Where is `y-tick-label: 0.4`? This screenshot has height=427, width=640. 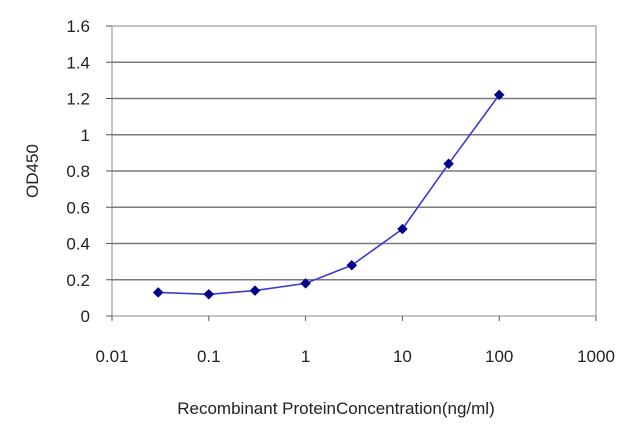 y-tick-label: 0.4 is located at coordinates (78, 244).